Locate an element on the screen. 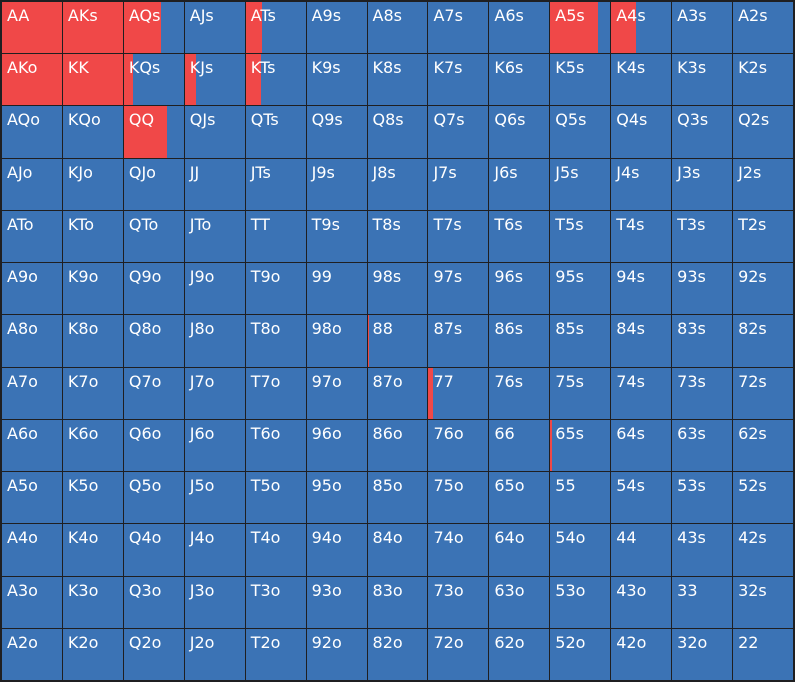 Image resolution: width=795 pixels, height=682 pixels. hand-cell: Q2o is located at coordinates (153, 654).